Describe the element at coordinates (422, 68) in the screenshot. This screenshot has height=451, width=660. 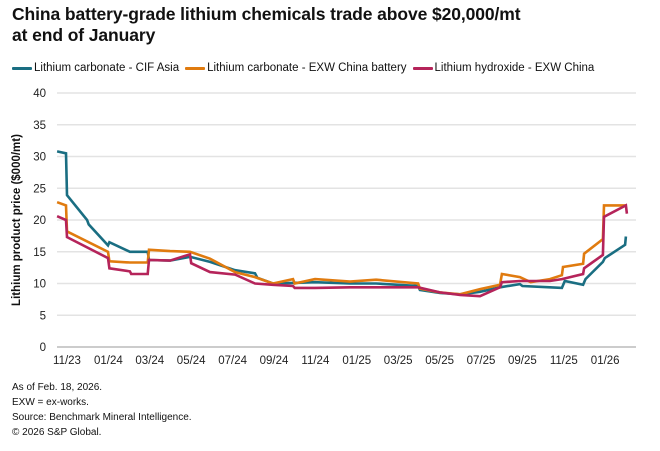
I see `legend-swatch-hydroxide-exw-china` at that location.